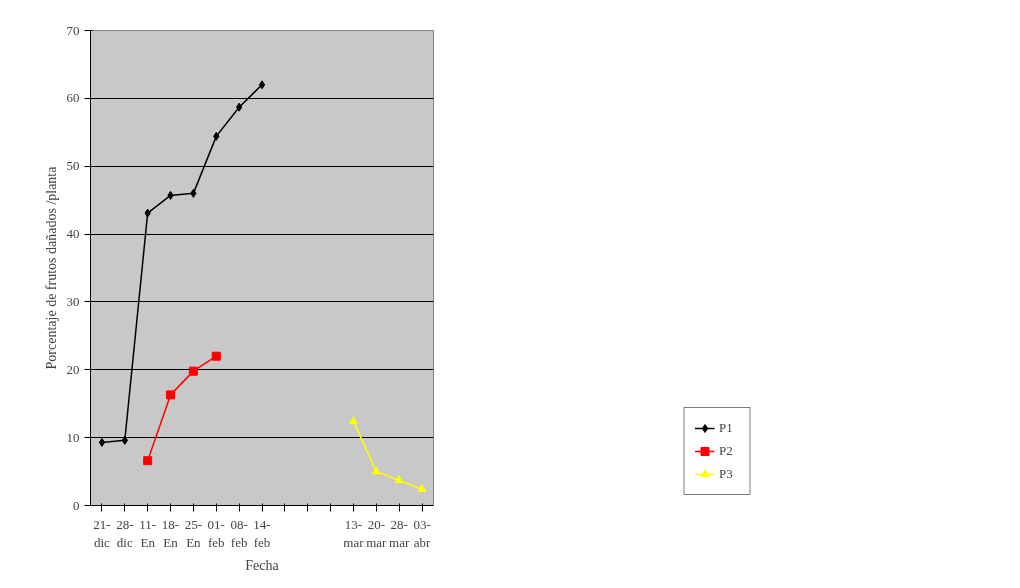  I want to click on x-tick-label: 28-mar, so click(399, 533).